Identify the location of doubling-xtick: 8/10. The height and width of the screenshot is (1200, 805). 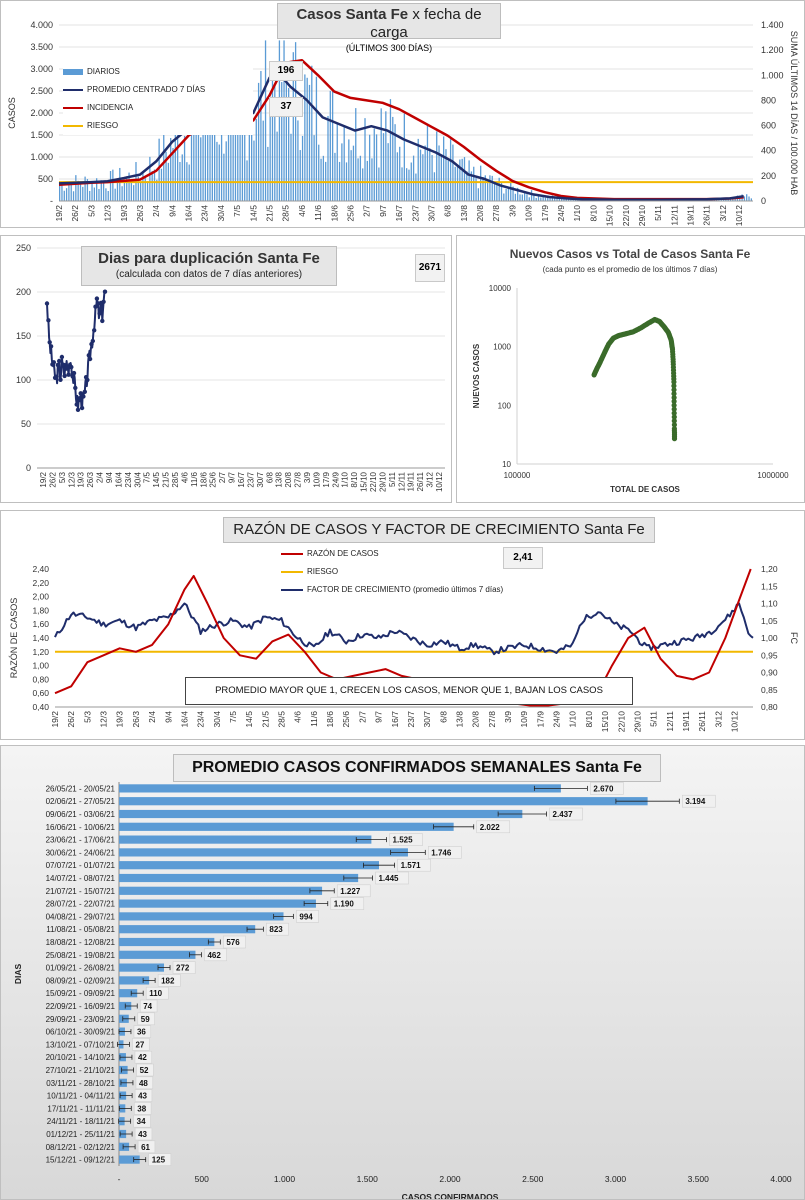
(354, 479).